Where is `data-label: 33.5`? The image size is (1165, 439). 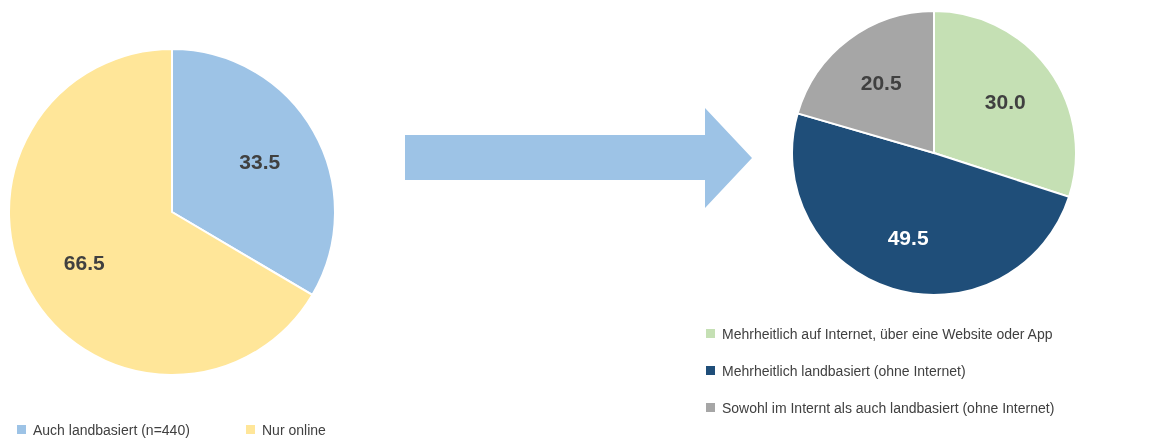 data-label: 33.5 is located at coordinates (260, 162).